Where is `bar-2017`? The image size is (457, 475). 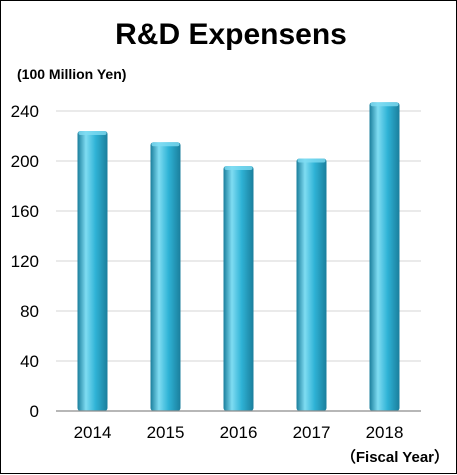 bar-2017 is located at coordinates (311, 284).